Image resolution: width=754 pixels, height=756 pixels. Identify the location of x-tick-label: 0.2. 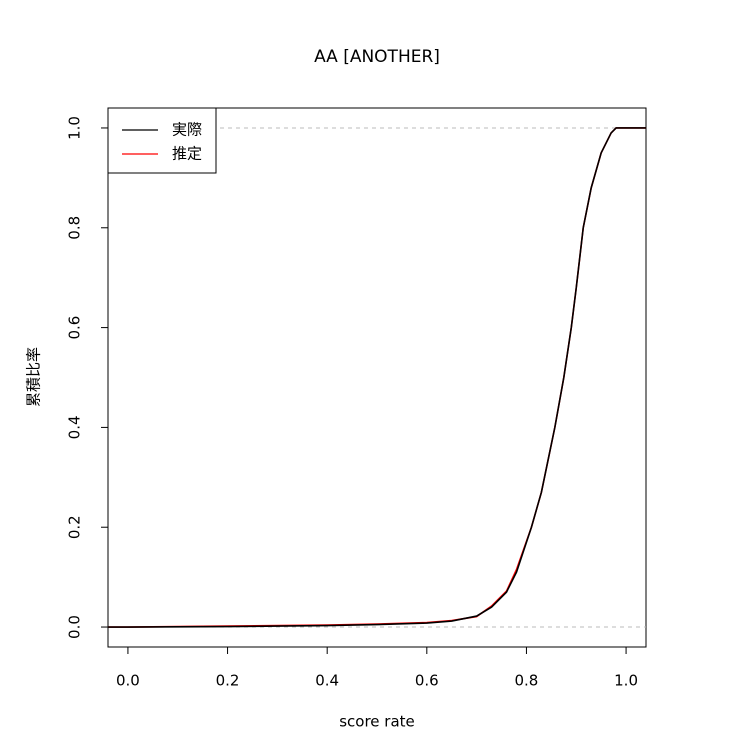
(228, 681).